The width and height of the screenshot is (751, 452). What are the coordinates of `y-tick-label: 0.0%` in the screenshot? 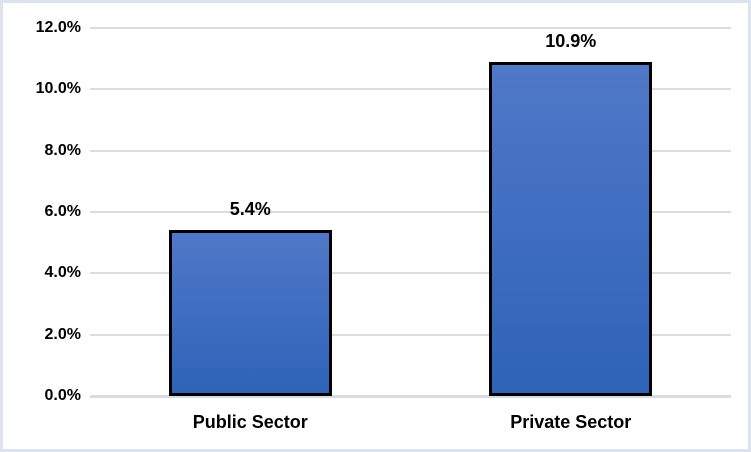 It's located at (62, 395).